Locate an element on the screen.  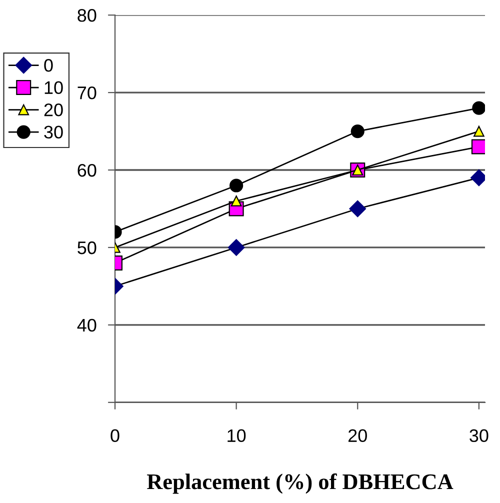
y-tick-label: 60 is located at coordinates (87, 170).